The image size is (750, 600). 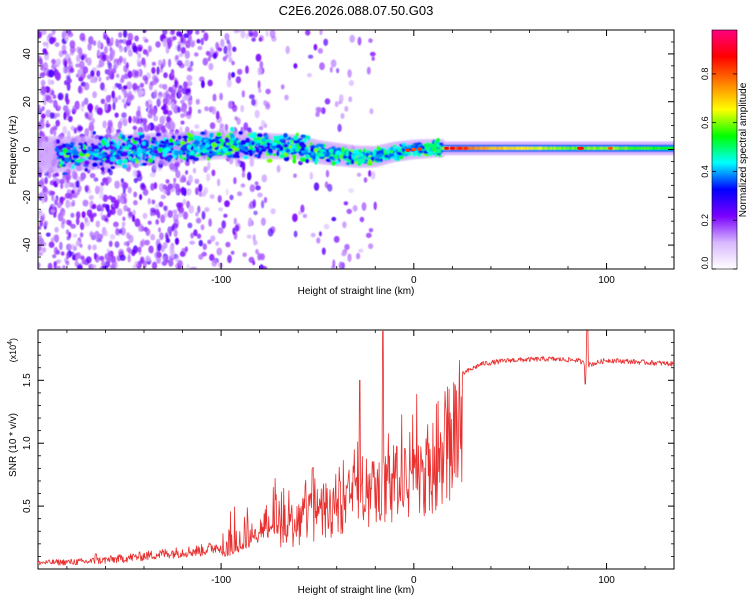 What do you see at coordinates (27, 54) in the screenshot?
I see `y-tick-label: 40` at bounding box center [27, 54].